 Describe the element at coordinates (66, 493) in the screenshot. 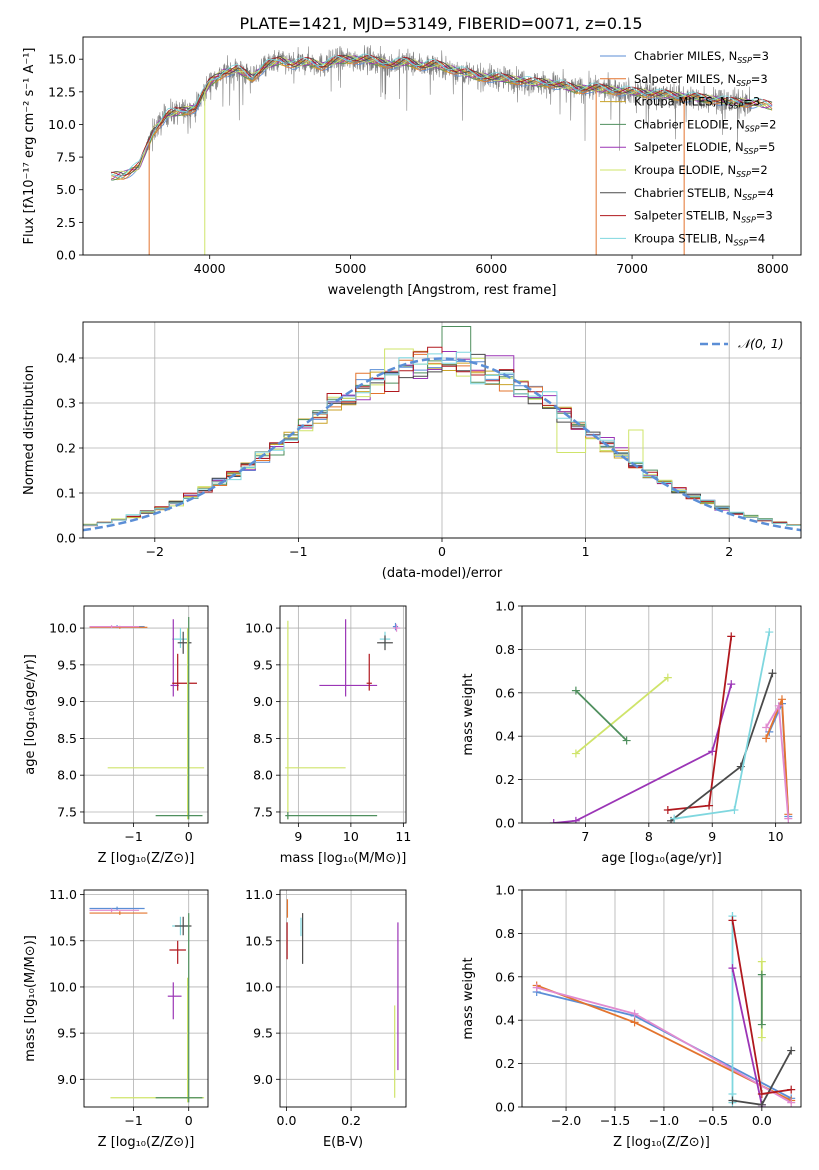

I see `y-tick-label: 0.1` at that location.